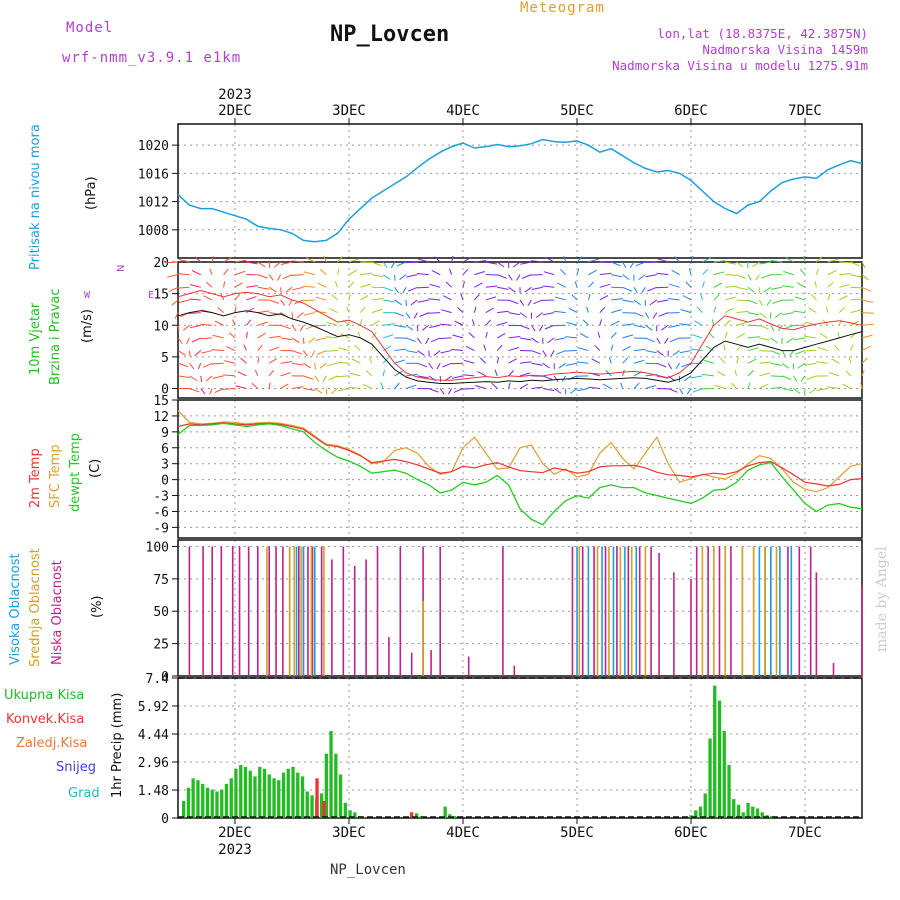 This screenshot has width=900, height=900. I want to click on ytick-label-2-2: -3, so click(161, 497).